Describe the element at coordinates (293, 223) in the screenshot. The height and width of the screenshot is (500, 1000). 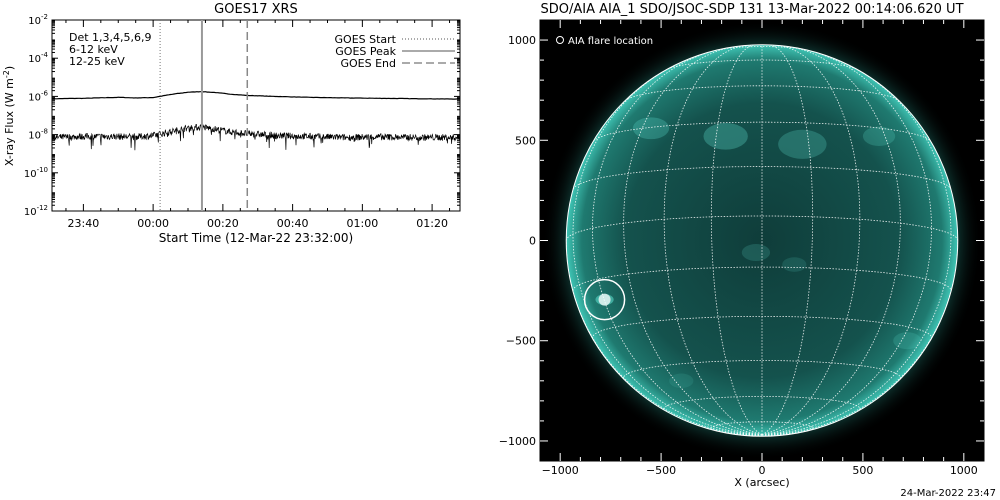
I see `goes-x-tick-label: 00:40` at that location.